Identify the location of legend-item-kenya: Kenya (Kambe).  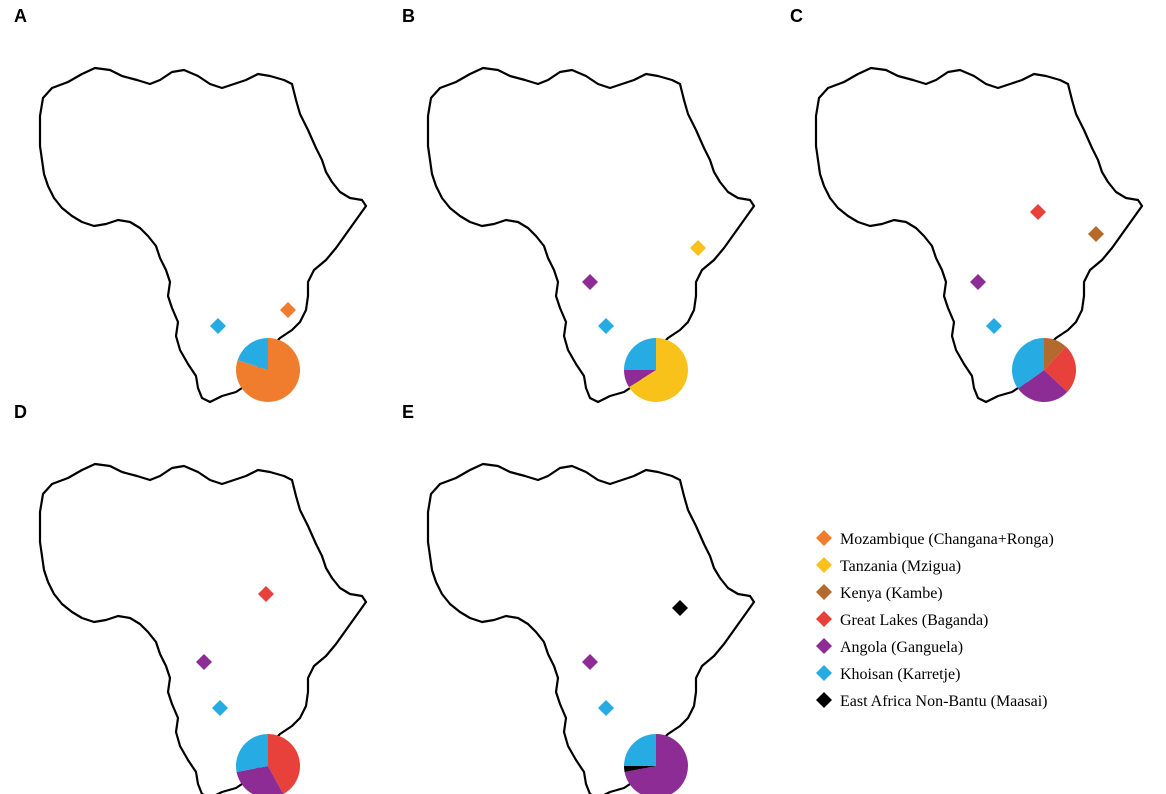
(879, 593).